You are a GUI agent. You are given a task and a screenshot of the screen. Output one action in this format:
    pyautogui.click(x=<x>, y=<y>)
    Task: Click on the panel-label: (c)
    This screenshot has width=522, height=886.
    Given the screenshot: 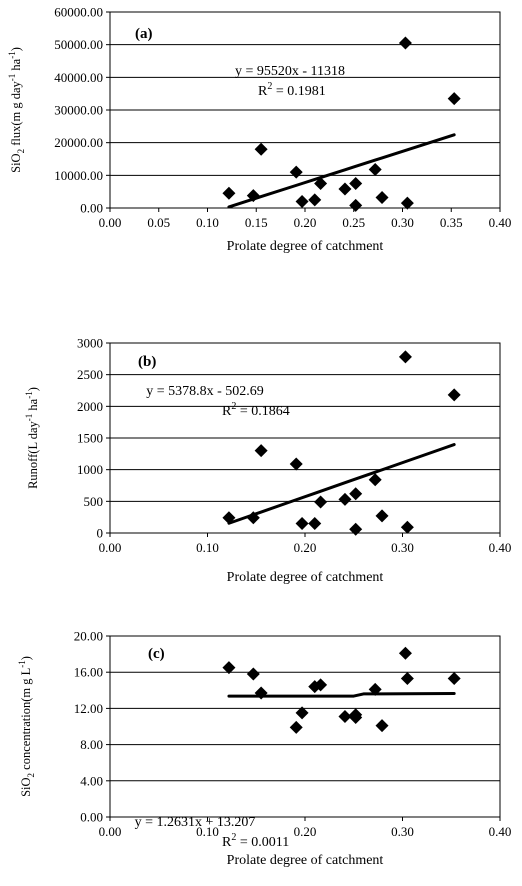 What is the action you would take?
    pyautogui.click(x=156, y=654)
    